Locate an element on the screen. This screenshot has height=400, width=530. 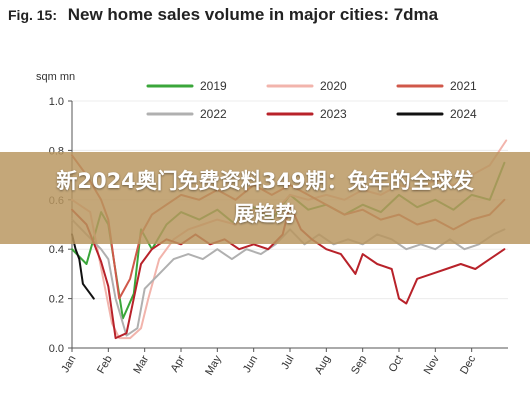
legend-label-2021: 2021 is located at coordinates (463, 86).